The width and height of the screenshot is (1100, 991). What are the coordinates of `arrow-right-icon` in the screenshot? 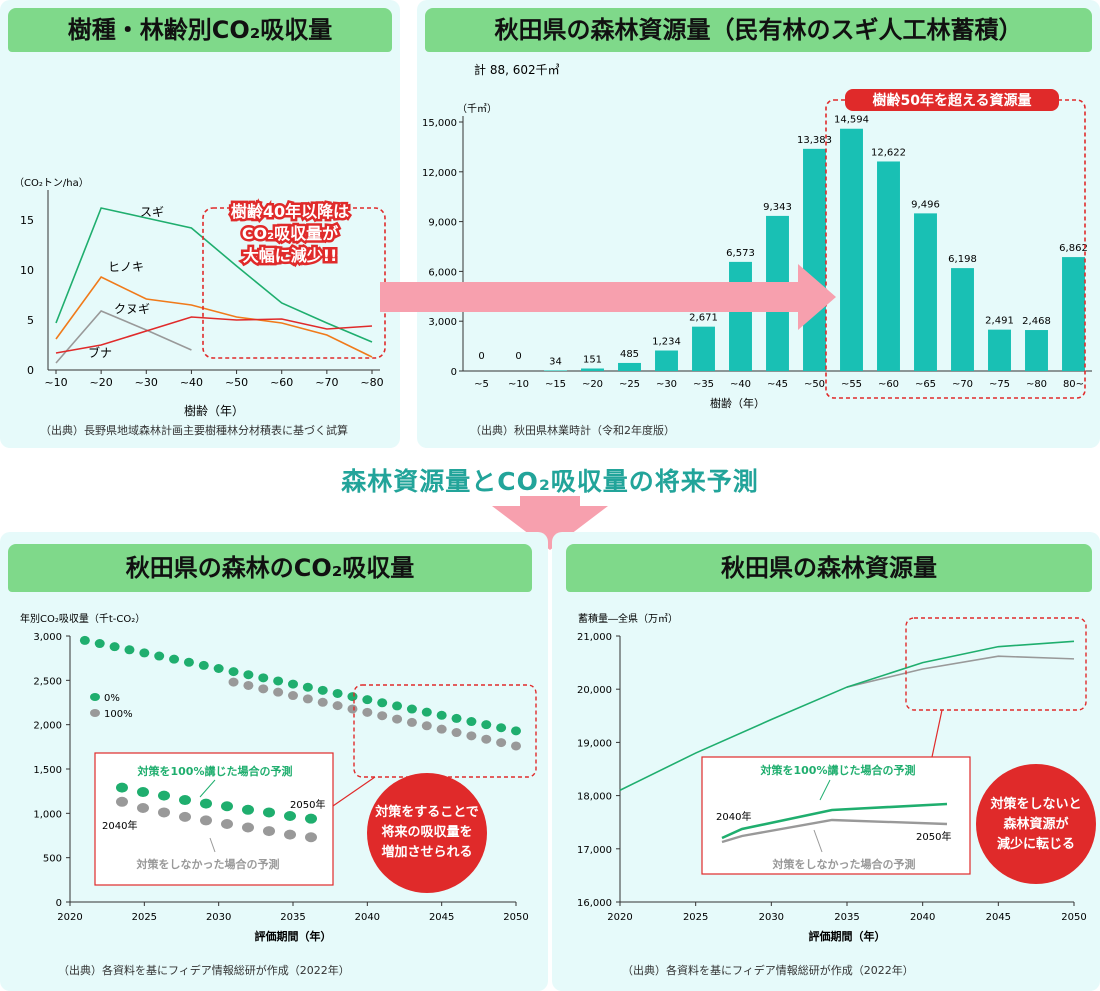 It's located at (608, 297).